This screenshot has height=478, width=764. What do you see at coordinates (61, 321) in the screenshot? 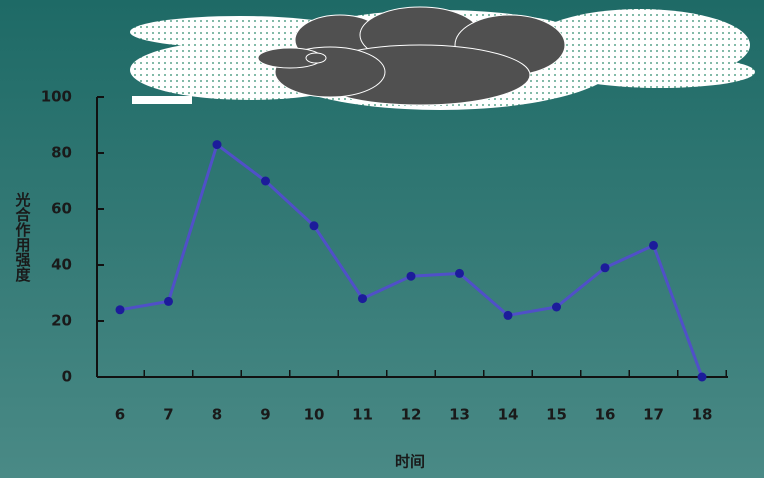
I see `y-tick-label: 20` at bounding box center [61, 321].